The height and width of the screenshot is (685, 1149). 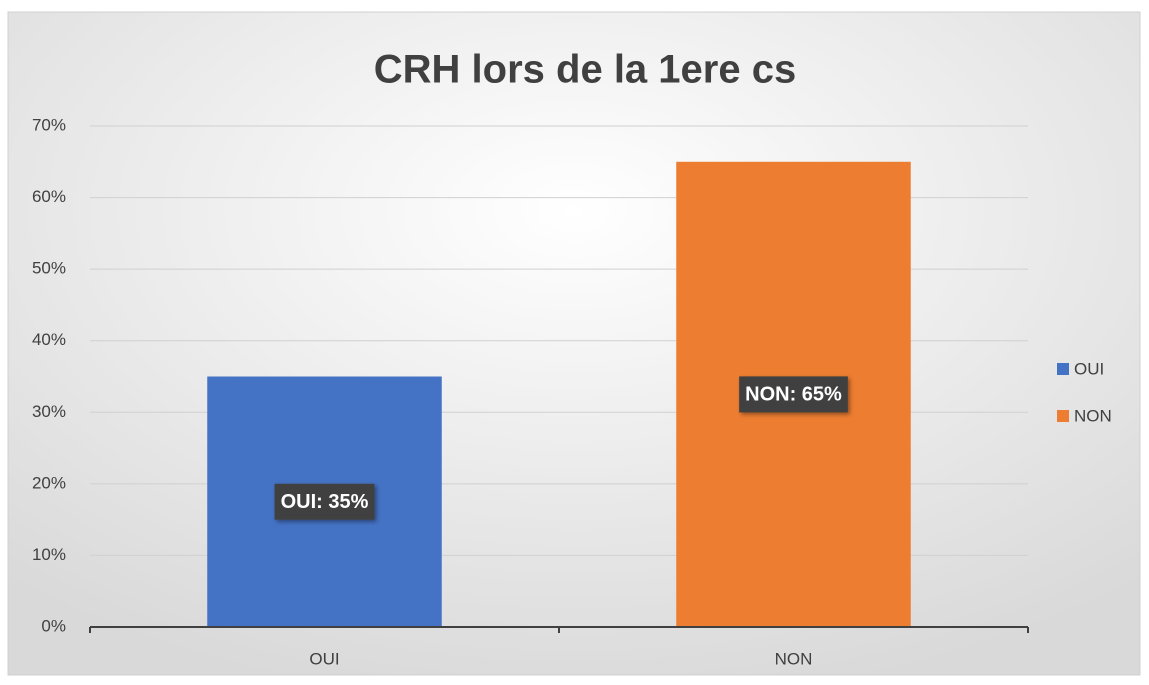 What do you see at coordinates (49, 124) in the screenshot?
I see `y-tick-label: 70%` at bounding box center [49, 124].